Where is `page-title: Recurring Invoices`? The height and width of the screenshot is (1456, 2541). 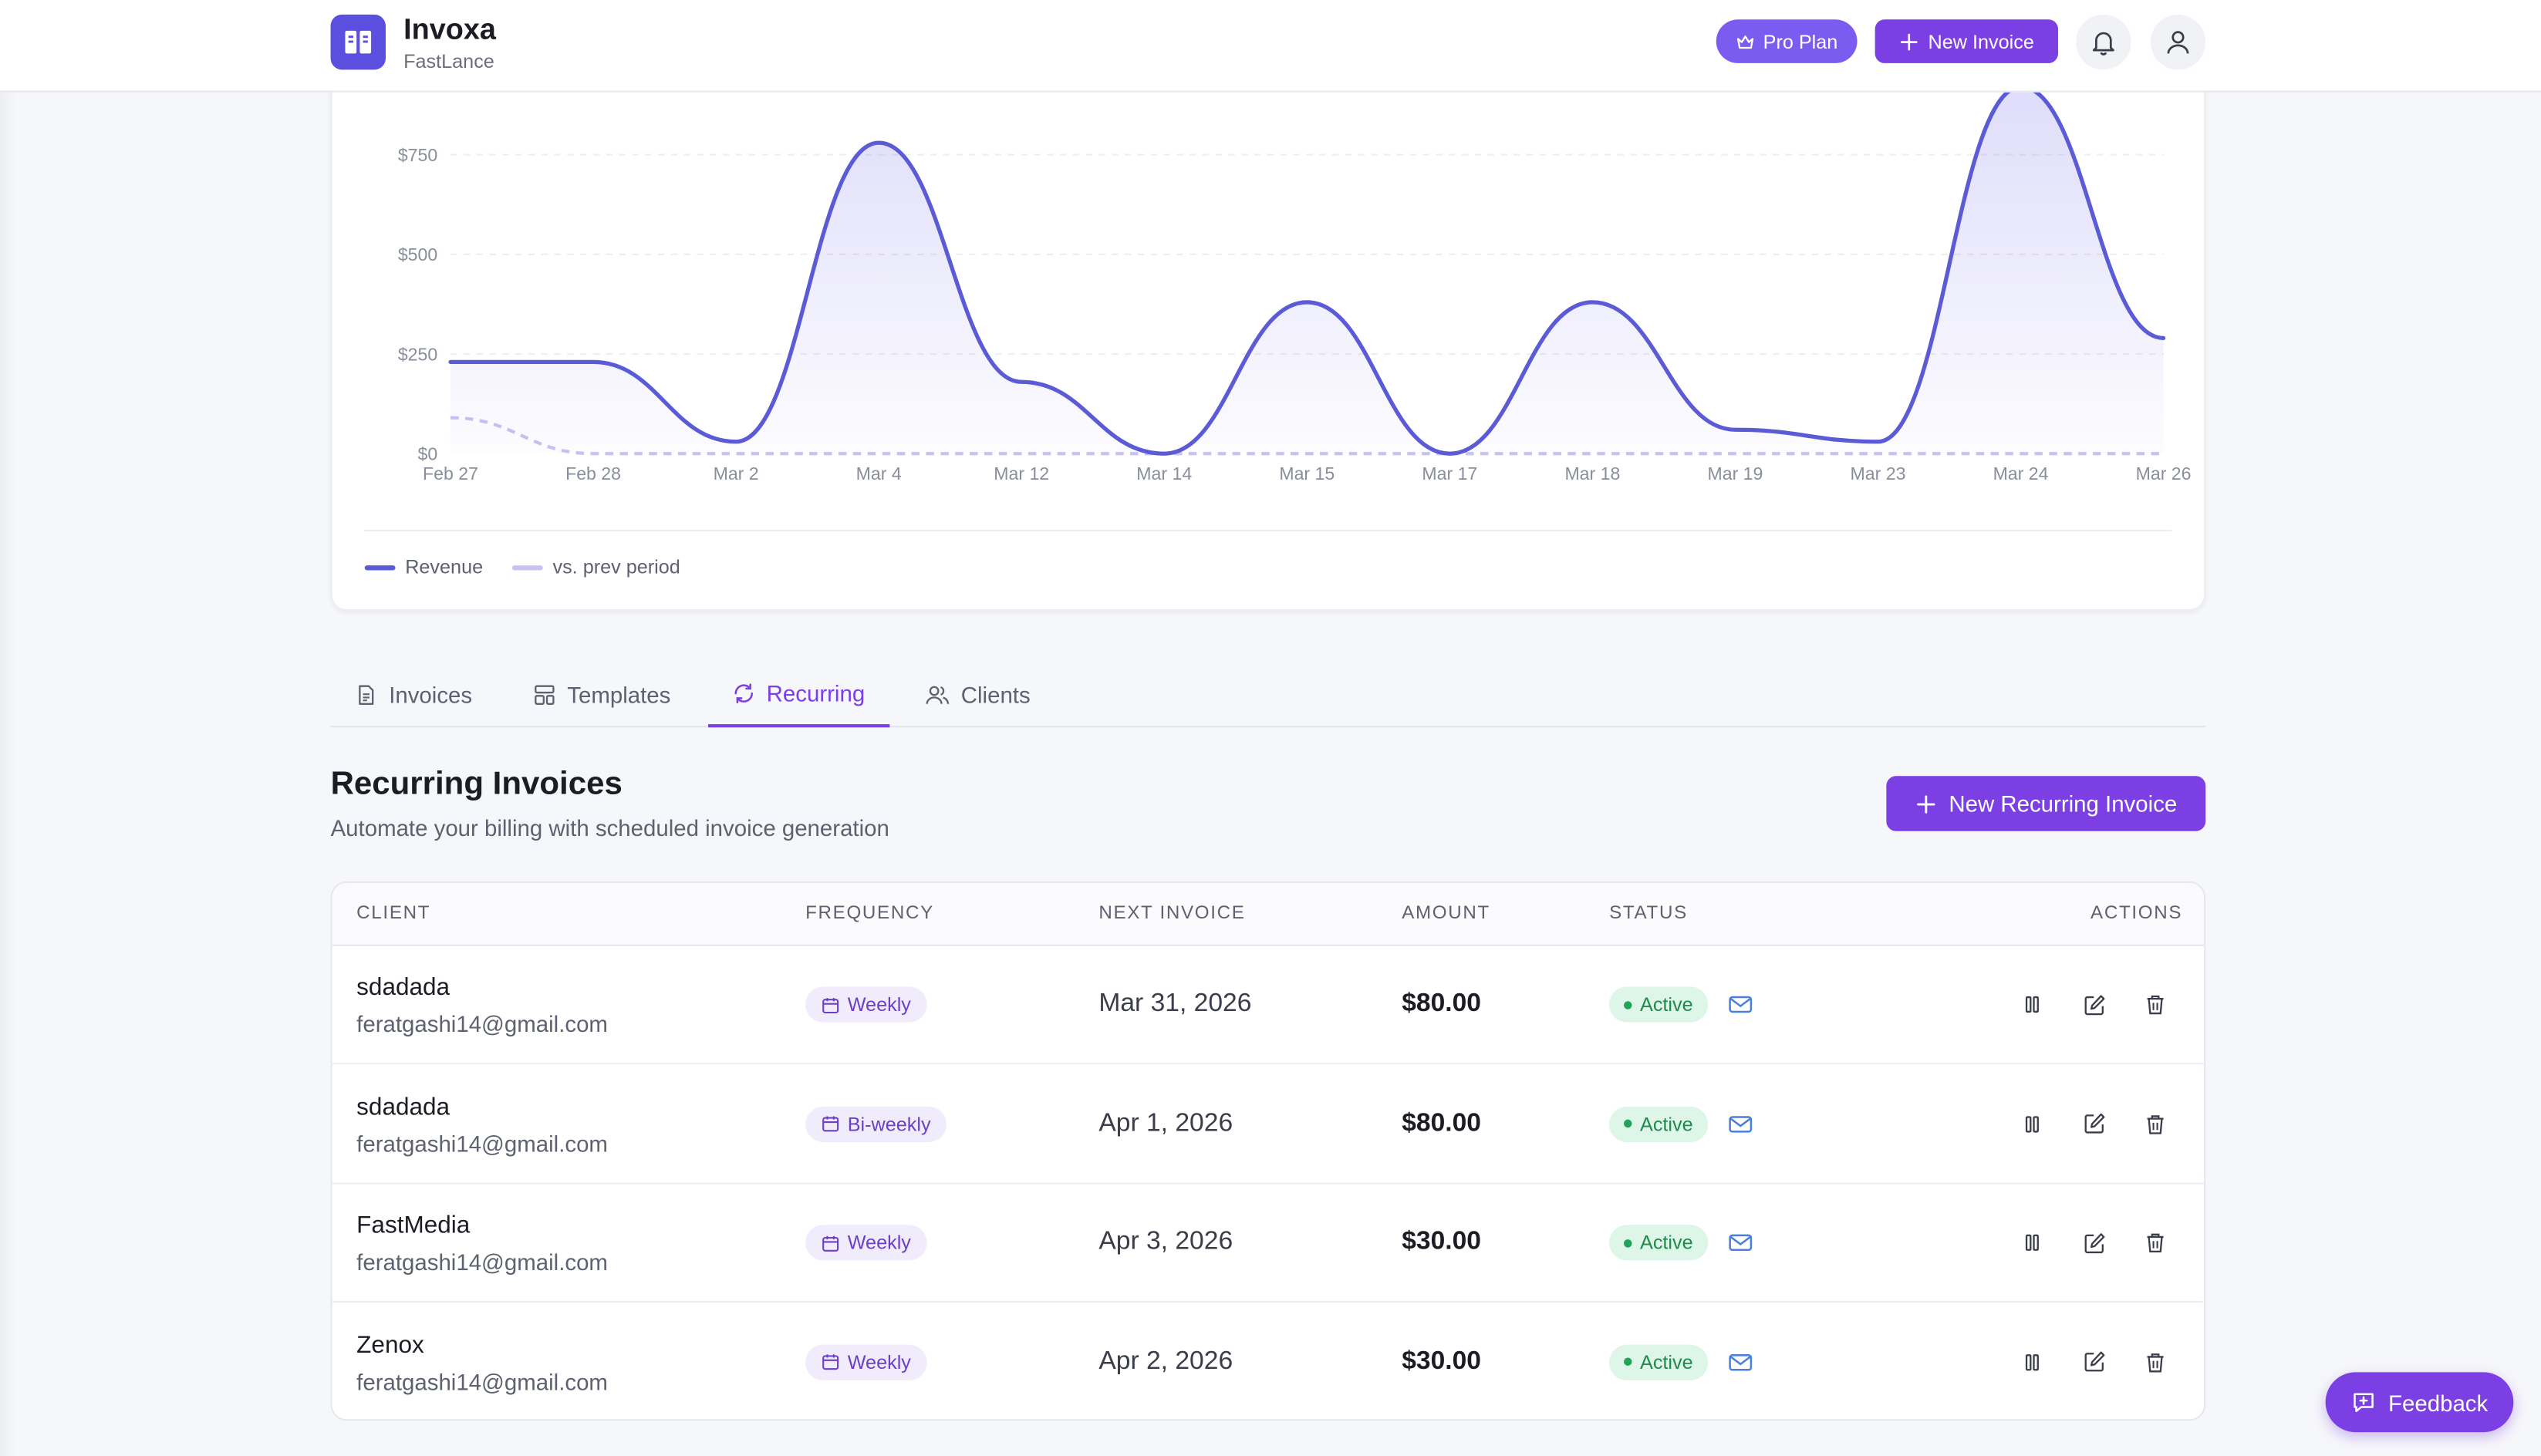
page-title: Recurring Invoices is located at coordinates (477, 784).